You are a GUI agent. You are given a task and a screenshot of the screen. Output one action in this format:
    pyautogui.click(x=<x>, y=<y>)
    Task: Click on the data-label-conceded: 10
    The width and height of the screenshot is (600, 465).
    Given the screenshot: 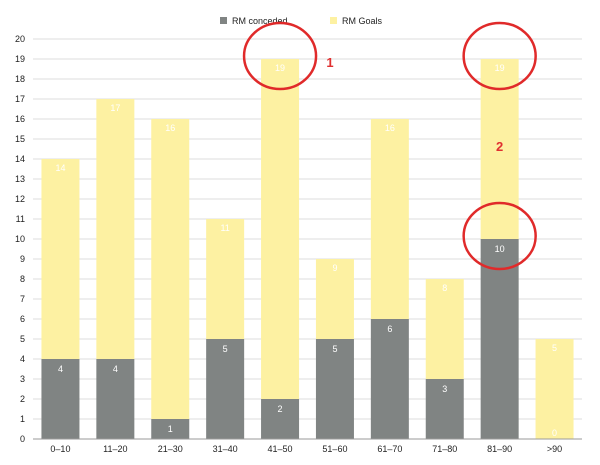 What is the action you would take?
    pyautogui.click(x=500, y=249)
    